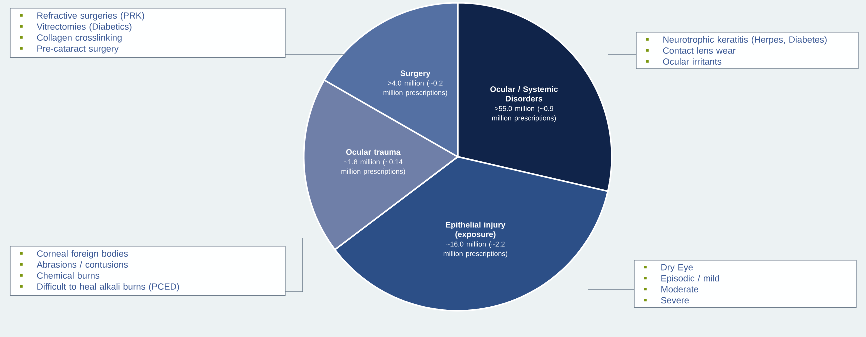  What do you see at coordinates (82, 254) in the screenshot?
I see `text: Corneal foreign bodies` at bounding box center [82, 254].